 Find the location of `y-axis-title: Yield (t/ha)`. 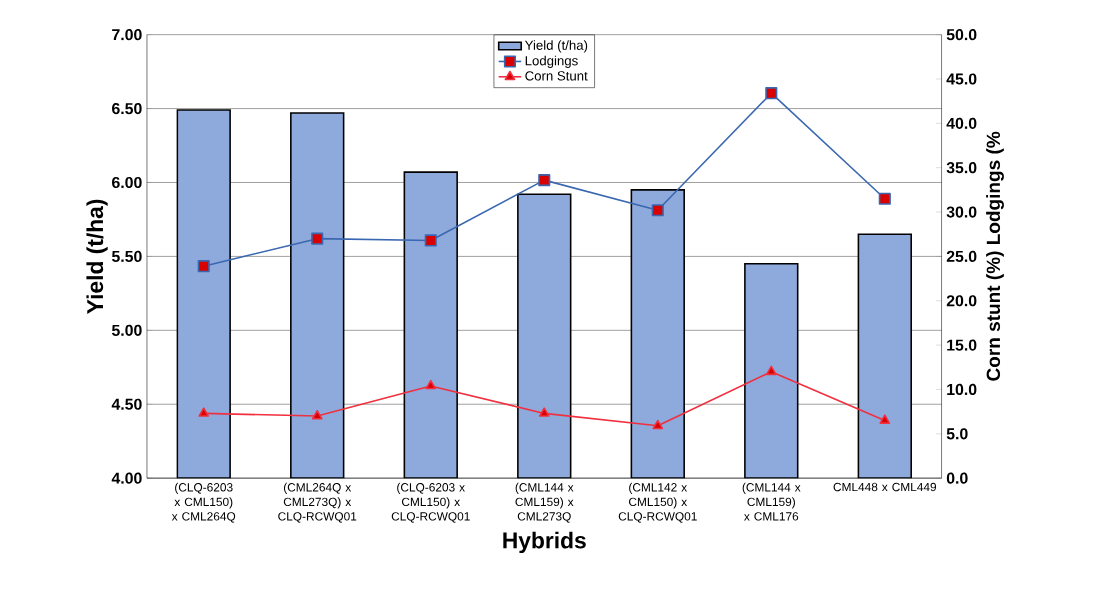

y-axis-title: Yield (t/ha) is located at coordinates (97, 256).